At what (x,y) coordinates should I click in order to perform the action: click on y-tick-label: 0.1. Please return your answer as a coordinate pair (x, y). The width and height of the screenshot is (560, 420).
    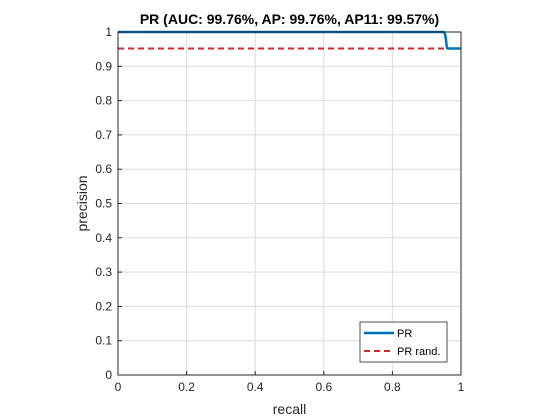
    Looking at the image, I should click on (103, 341).